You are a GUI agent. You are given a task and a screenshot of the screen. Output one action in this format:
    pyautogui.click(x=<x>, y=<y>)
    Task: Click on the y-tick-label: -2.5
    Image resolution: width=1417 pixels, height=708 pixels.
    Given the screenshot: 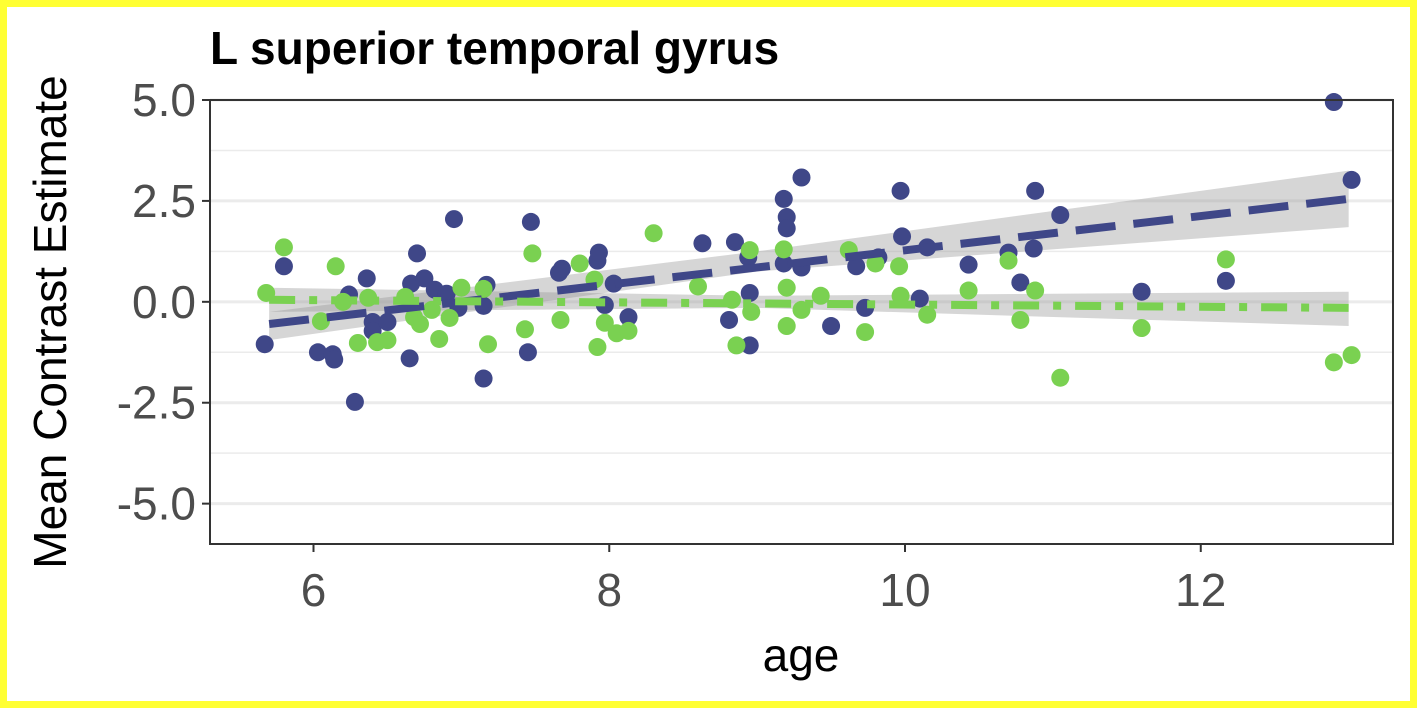 What is the action you would take?
    pyautogui.click(x=156, y=403)
    